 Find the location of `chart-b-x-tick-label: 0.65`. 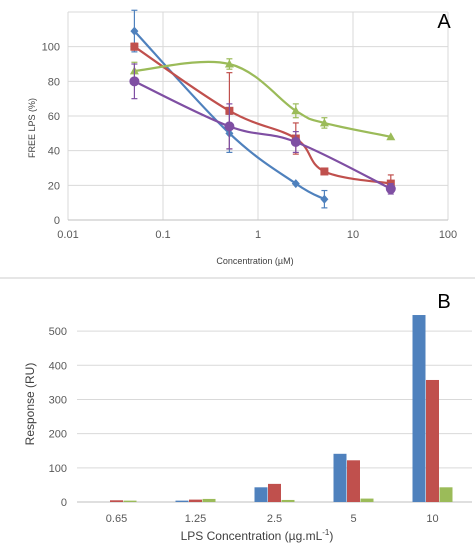

chart-b-x-tick-label: 0.65 is located at coordinates (116, 519).